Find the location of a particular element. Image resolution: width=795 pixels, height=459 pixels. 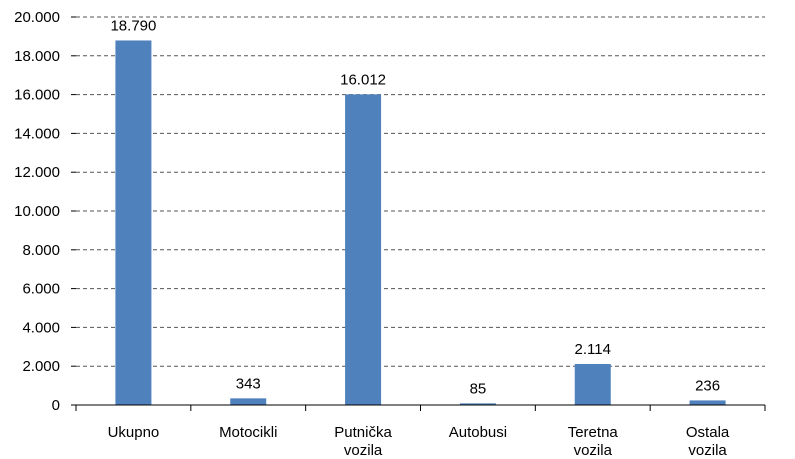

data-label: 2.114 is located at coordinates (593, 349).